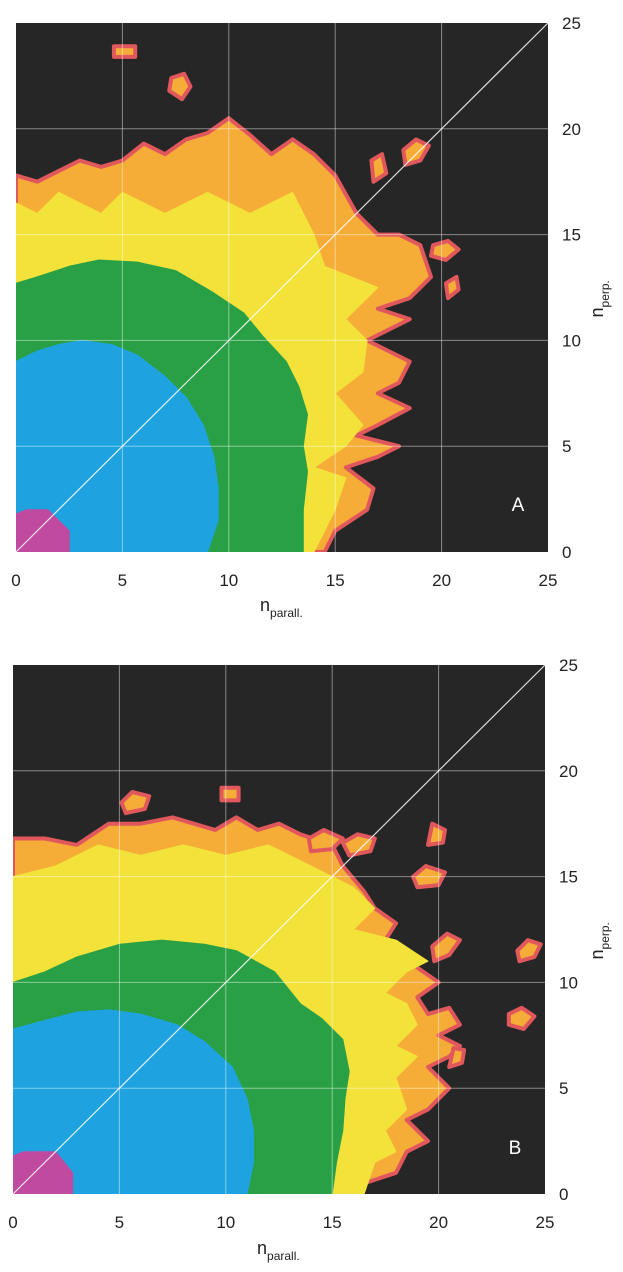 This screenshot has width=623, height=1272. Describe the element at coordinates (515, 1148) in the screenshot. I see `panel-label: B` at that location.